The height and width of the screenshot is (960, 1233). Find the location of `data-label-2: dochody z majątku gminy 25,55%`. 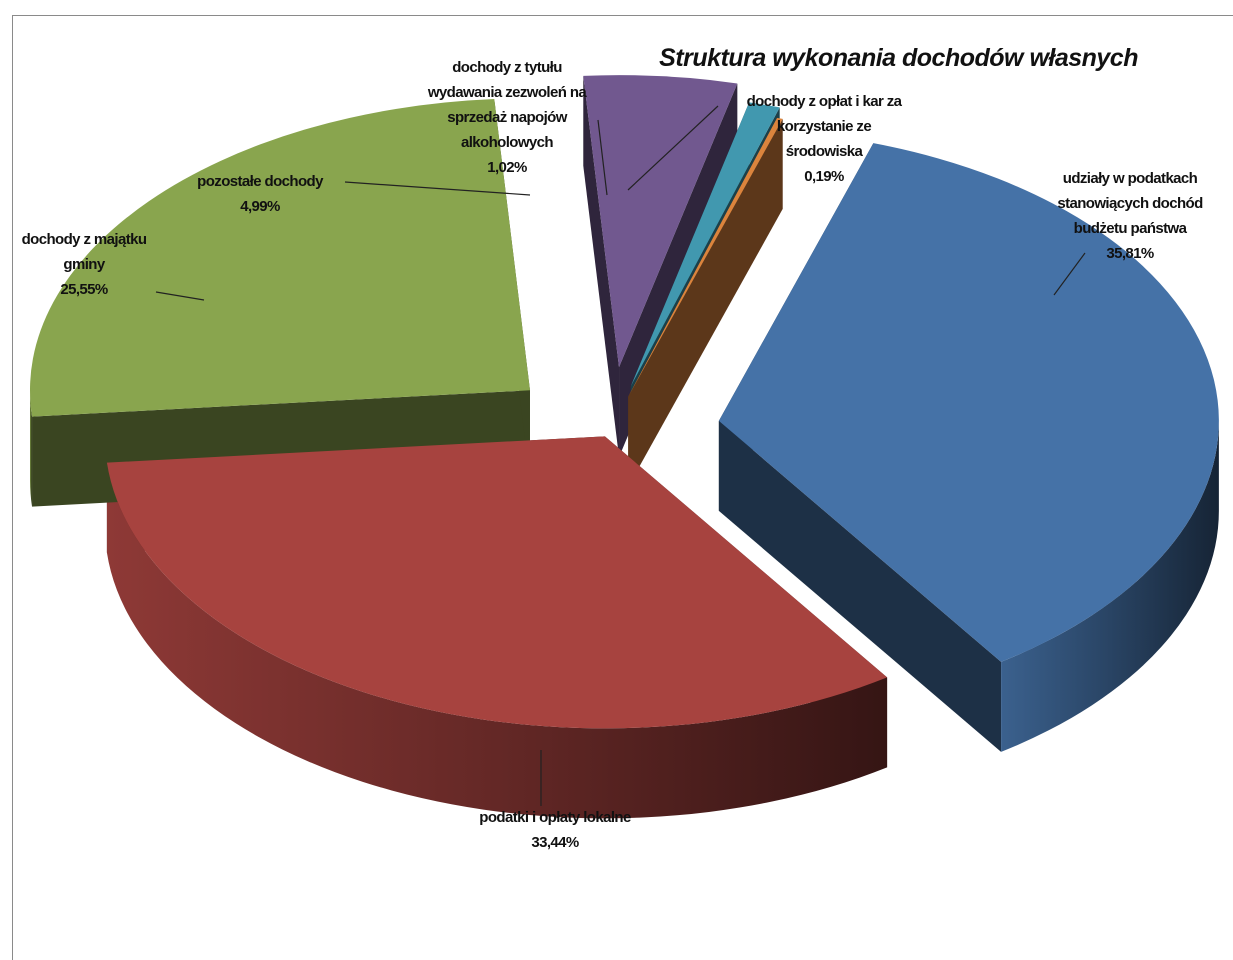

data-label-2: dochody z majątku gminy 25,55% is located at coordinates (113, 266).